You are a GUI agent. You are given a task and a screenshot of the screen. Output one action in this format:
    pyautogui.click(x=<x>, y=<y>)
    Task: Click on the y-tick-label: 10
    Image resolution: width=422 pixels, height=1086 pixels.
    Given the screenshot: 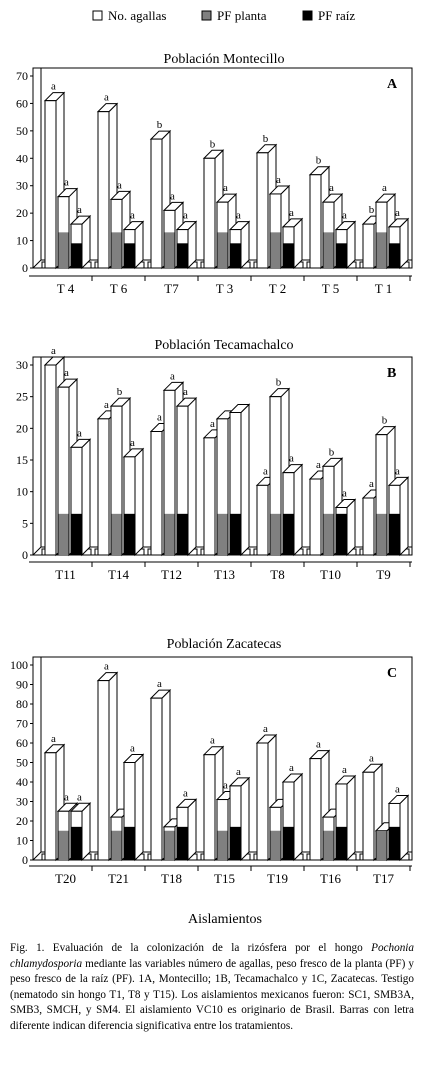 What is the action you would take?
    pyautogui.click(x=22, y=841)
    